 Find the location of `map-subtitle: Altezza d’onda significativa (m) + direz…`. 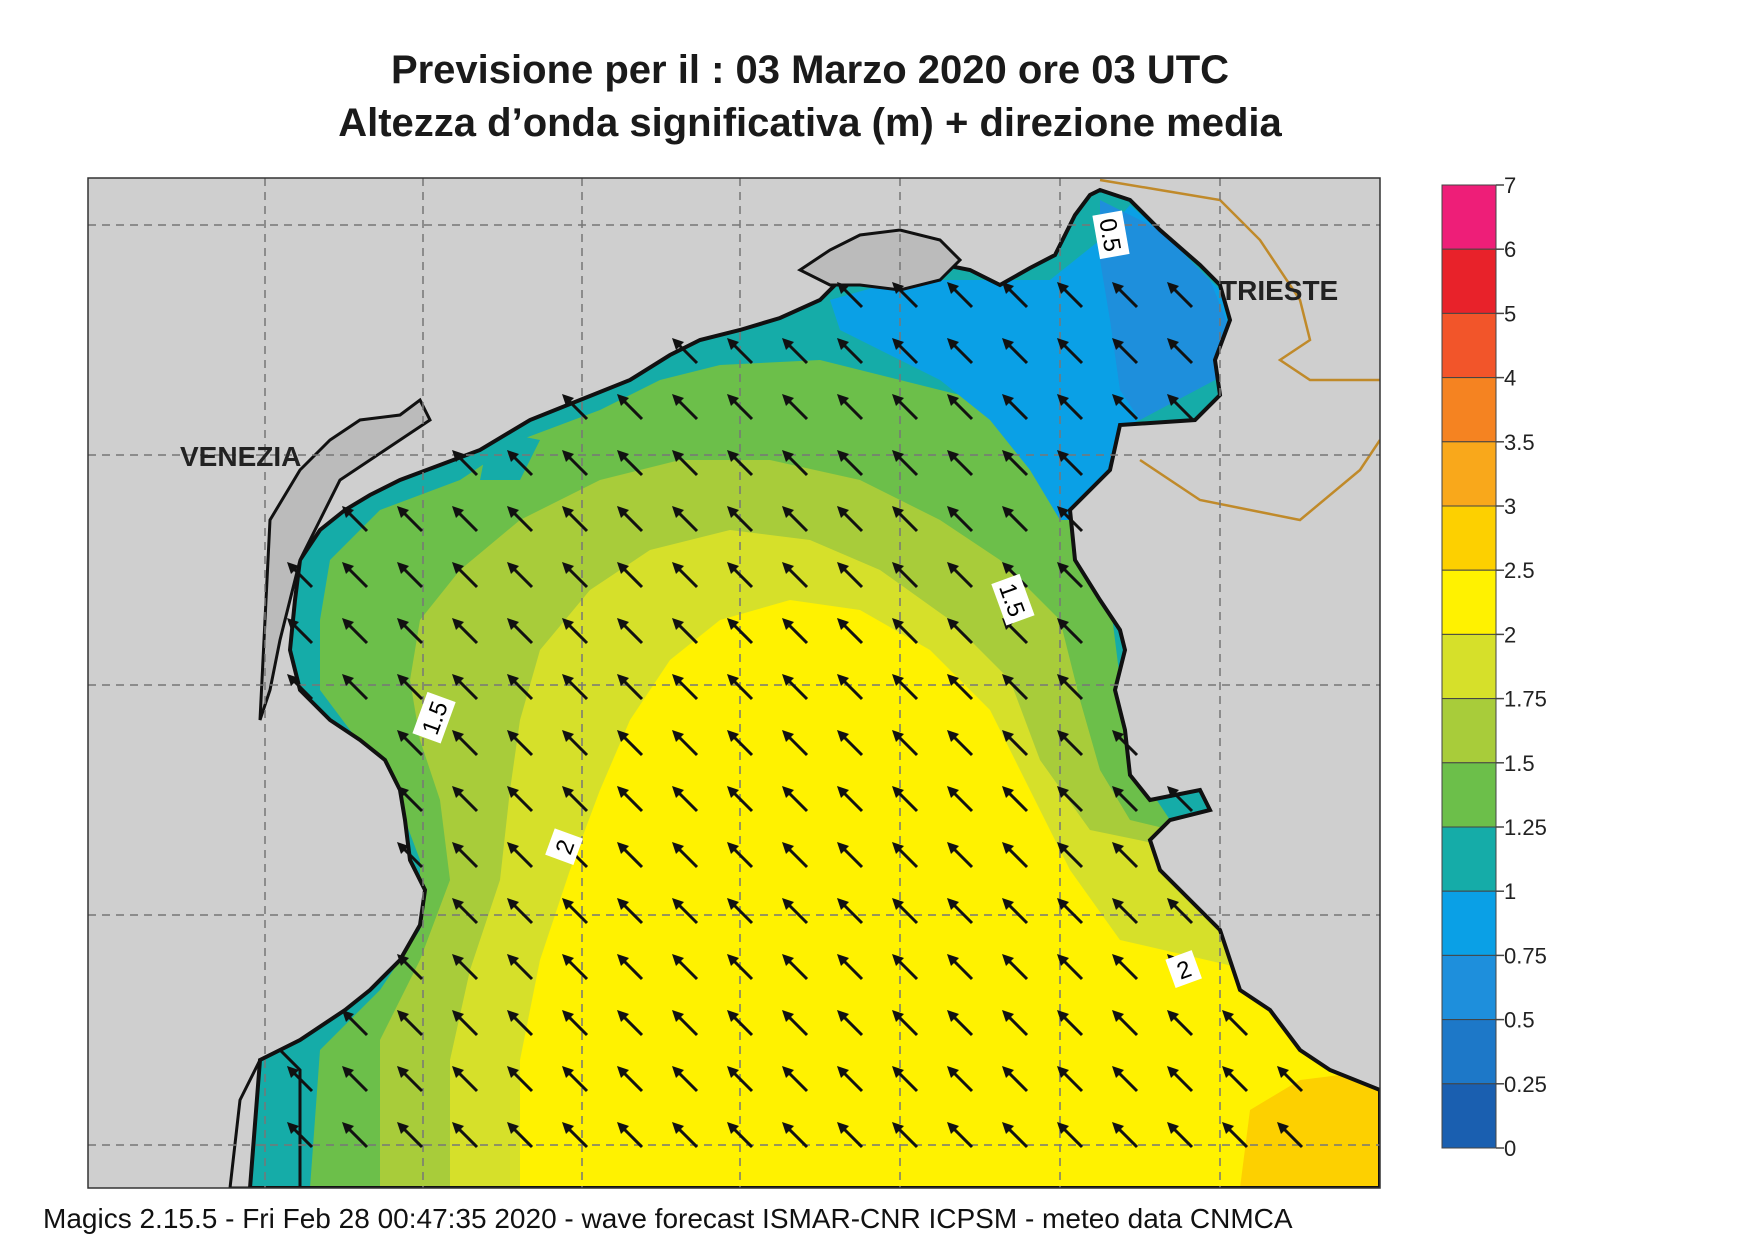

map-subtitle: Altezza d’onda significativa (m) + direz… is located at coordinates (810, 123).